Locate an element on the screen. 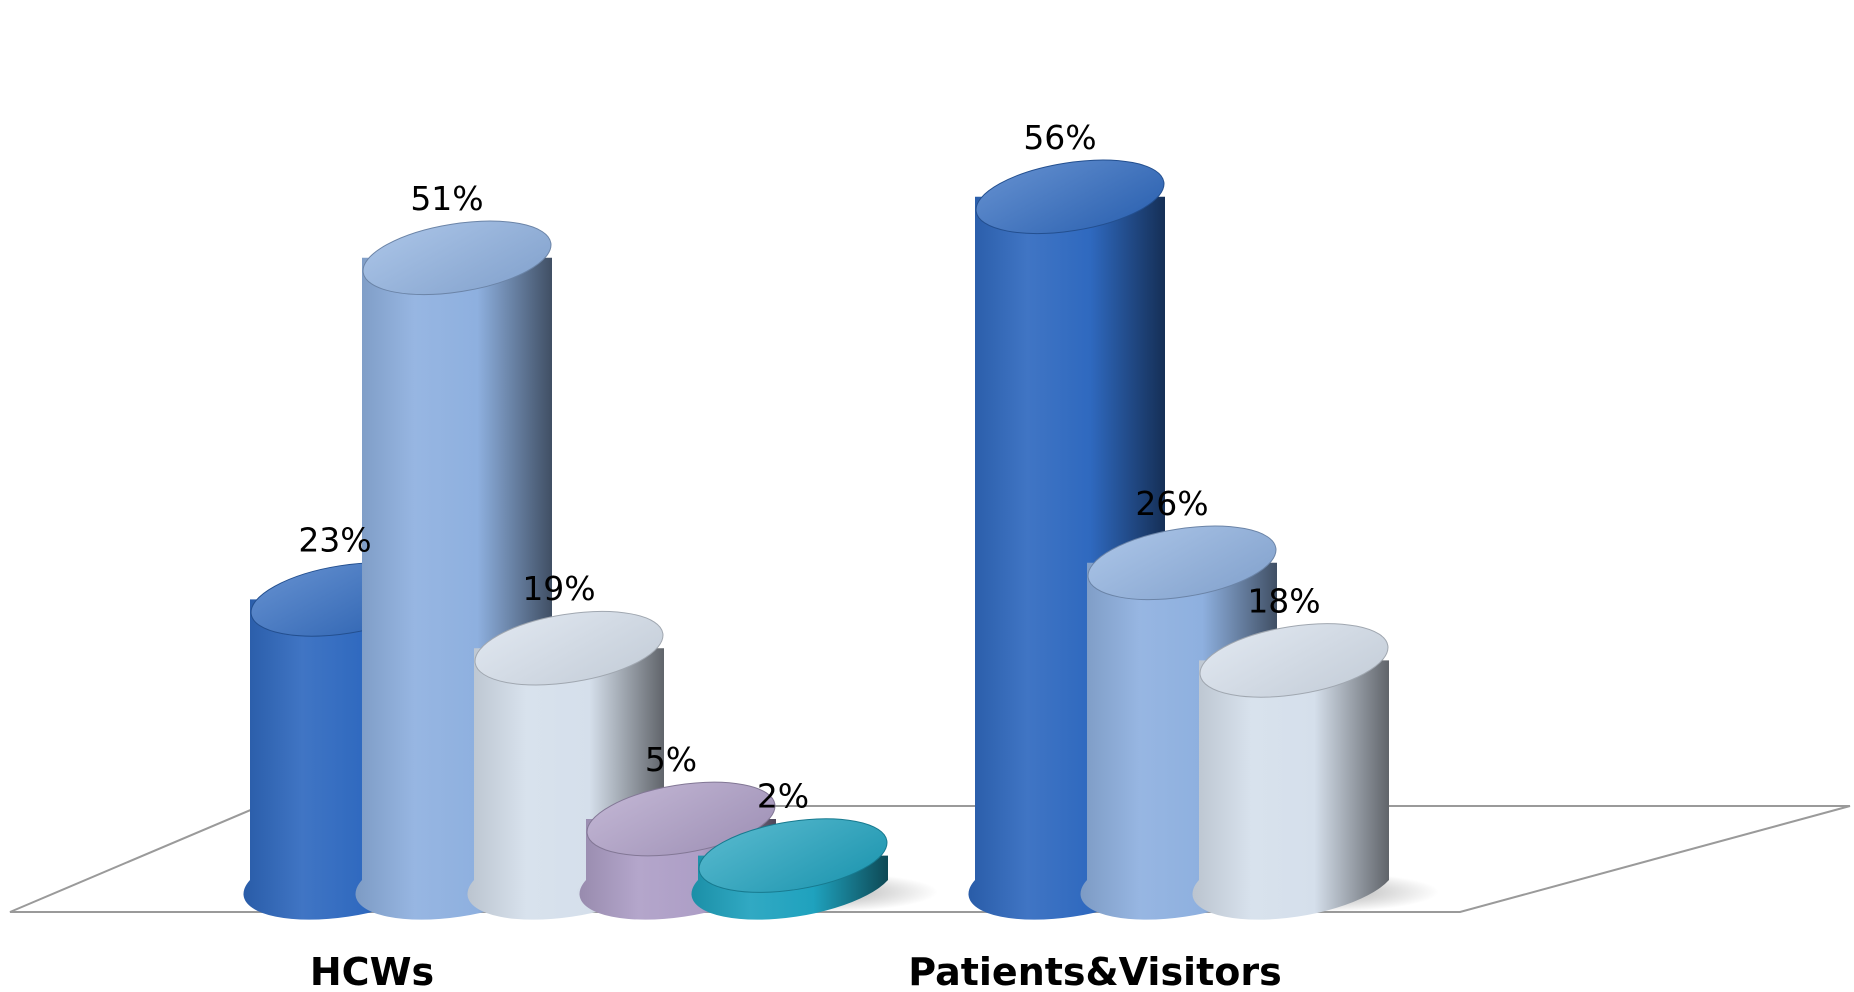 This screenshot has height=992, width=1854. value-label: 51% is located at coordinates (446, 198).